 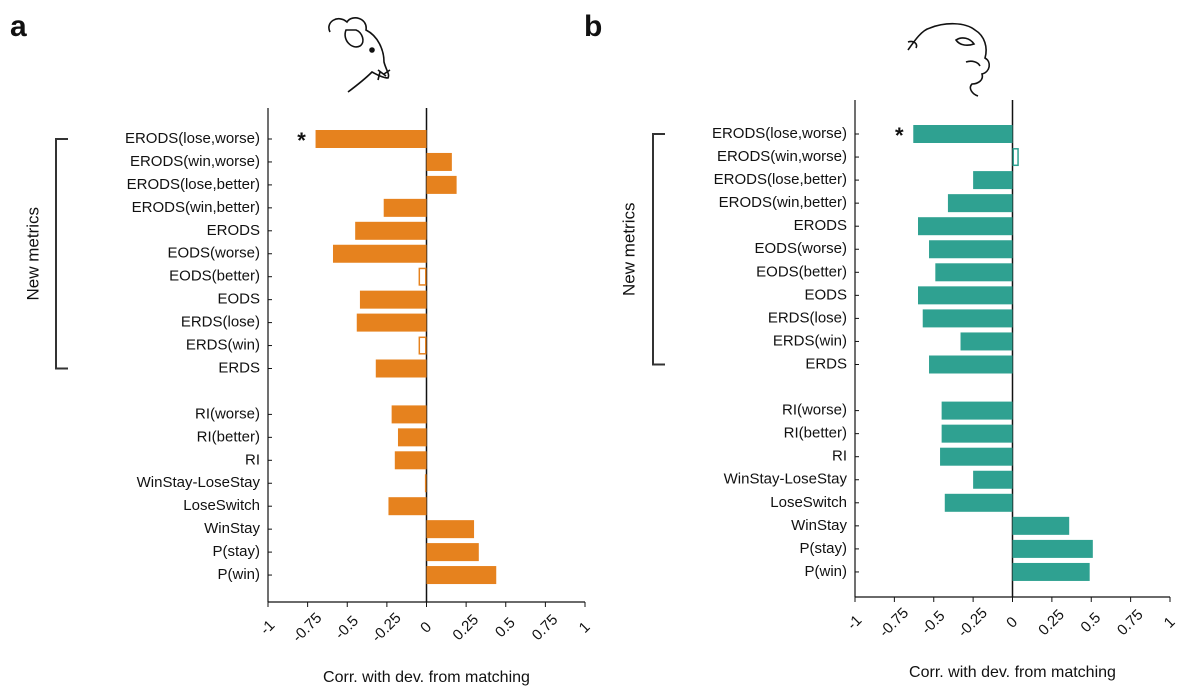 I want to click on category-label: ERODS, so click(x=233, y=230).